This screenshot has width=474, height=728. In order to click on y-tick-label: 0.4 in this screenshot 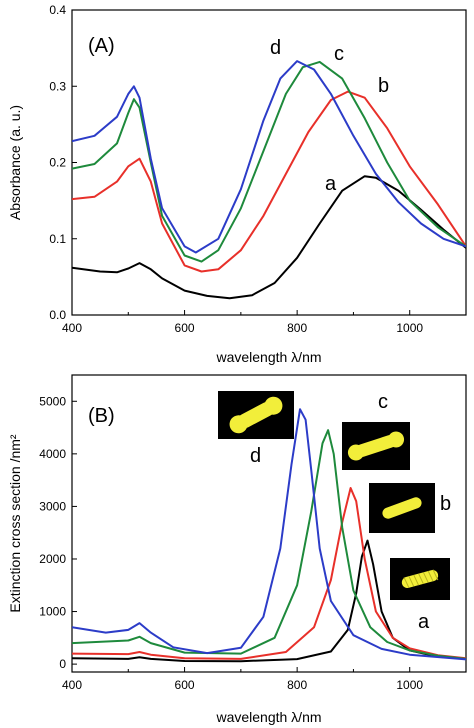, I will do `click(57, 10)`.